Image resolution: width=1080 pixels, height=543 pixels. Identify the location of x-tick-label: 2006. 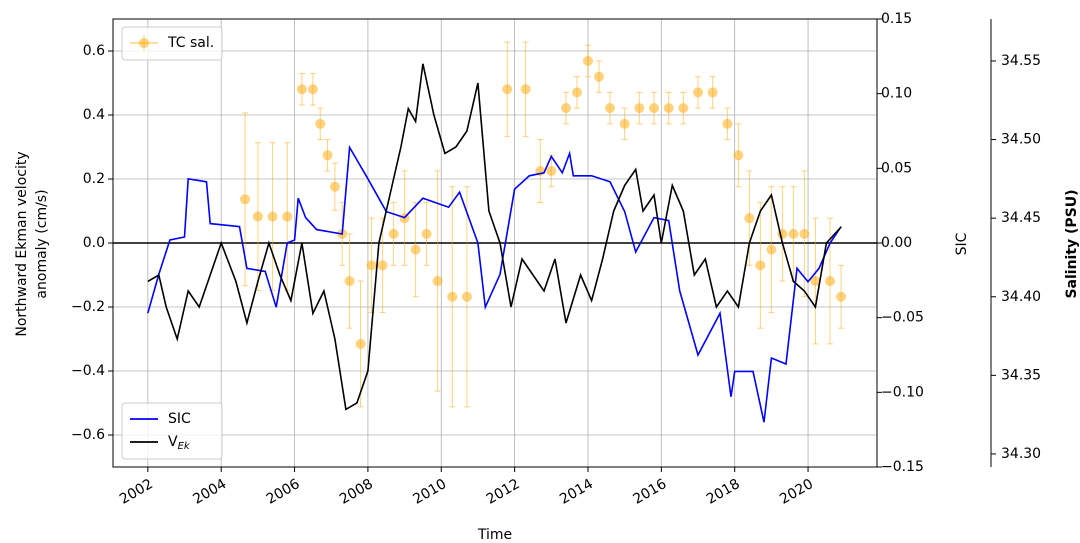
(283, 492).